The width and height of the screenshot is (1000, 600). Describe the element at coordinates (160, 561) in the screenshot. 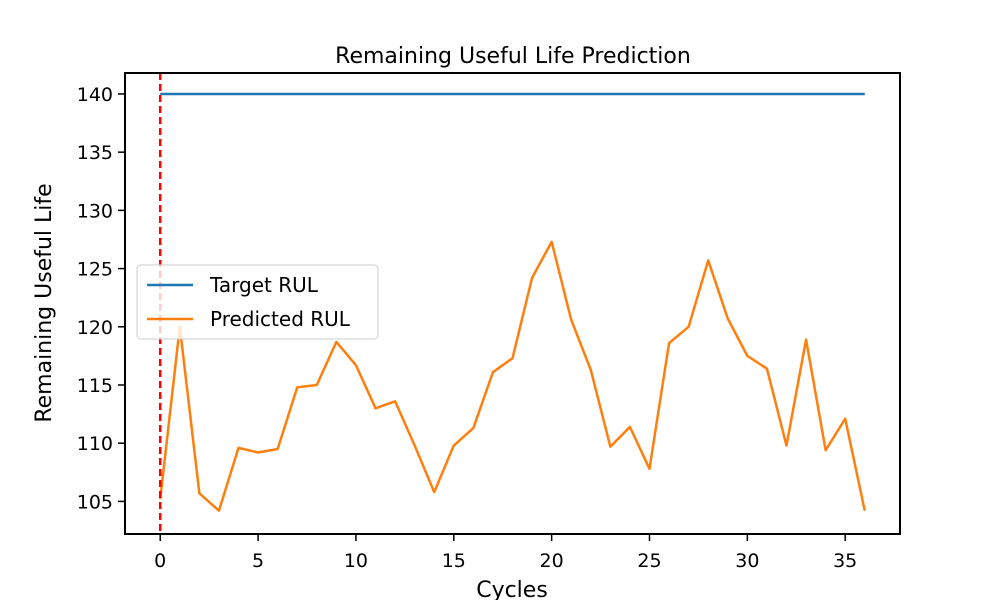

I see `x-tick-label: 0` at that location.